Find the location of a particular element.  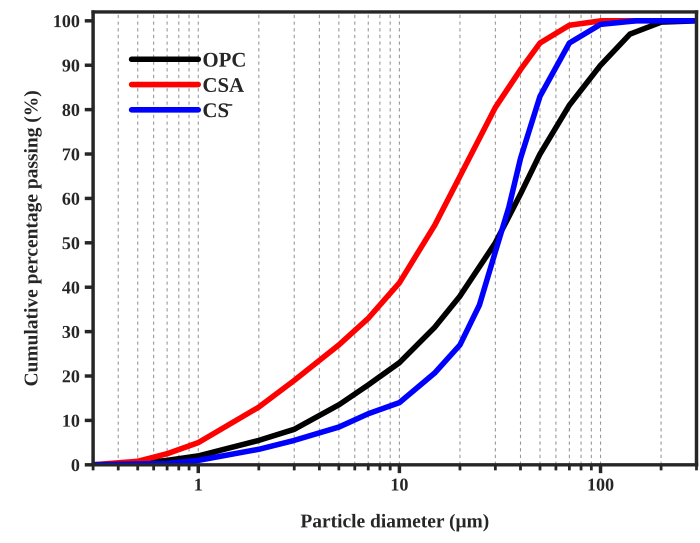

y-tick-label: 70 is located at coordinates (71, 154).